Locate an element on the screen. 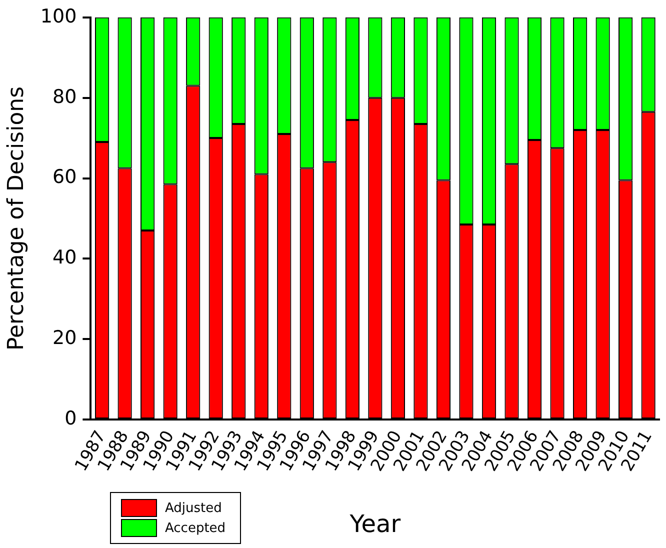 This screenshot has height=548, width=666. y-tick-label: 0 is located at coordinates (70, 418).